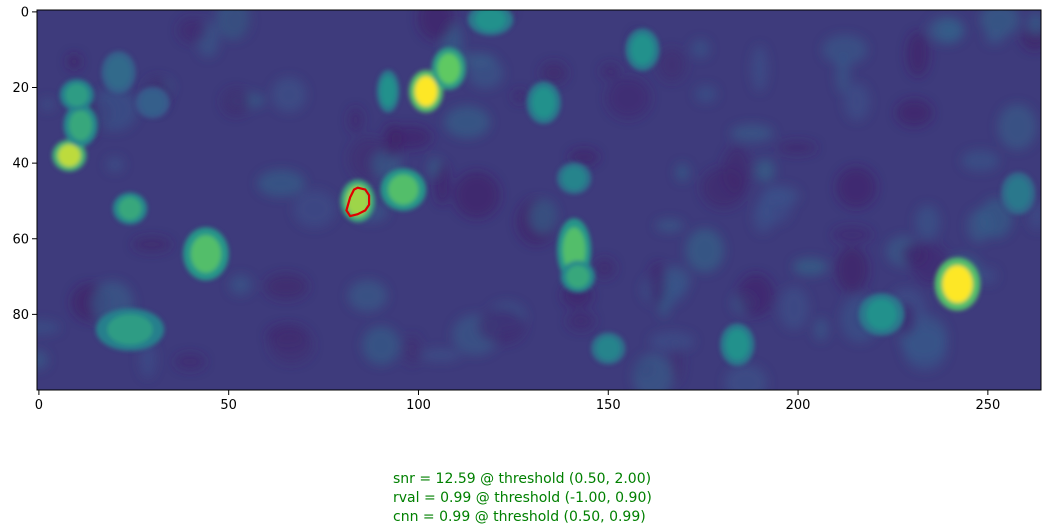  What do you see at coordinates (608, 405) in the screenshot?
I see `x-tick-label: 150` at bounding box center [608, 405].